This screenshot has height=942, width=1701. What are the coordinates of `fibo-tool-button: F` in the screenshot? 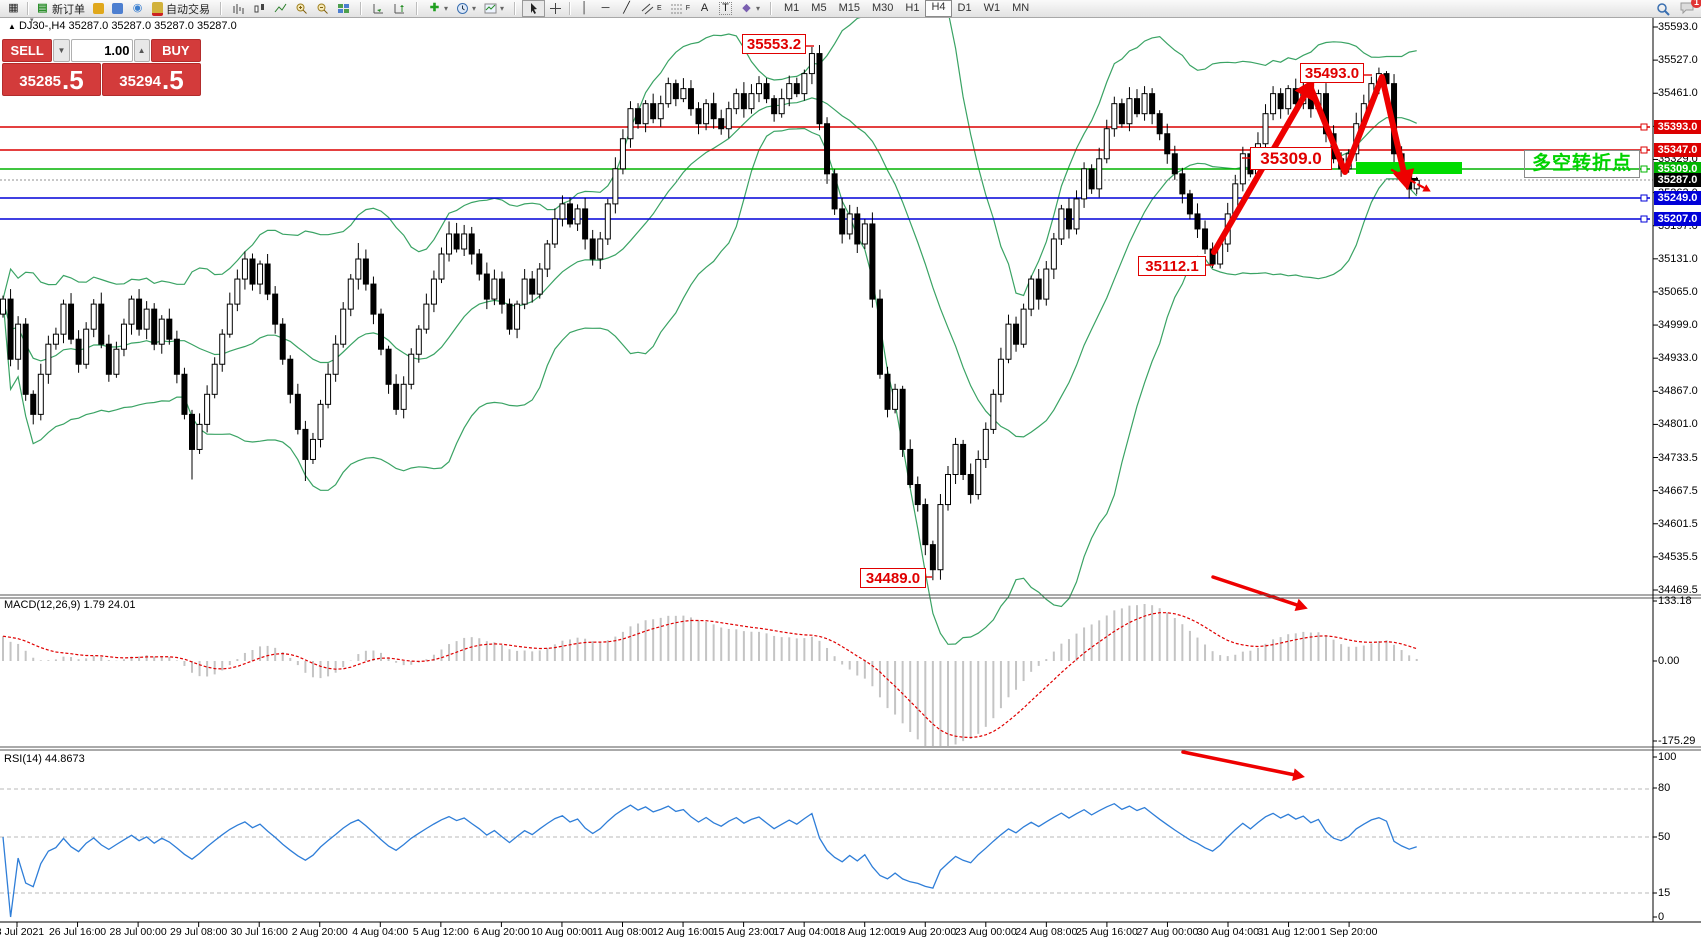 It's located at (680, 8).